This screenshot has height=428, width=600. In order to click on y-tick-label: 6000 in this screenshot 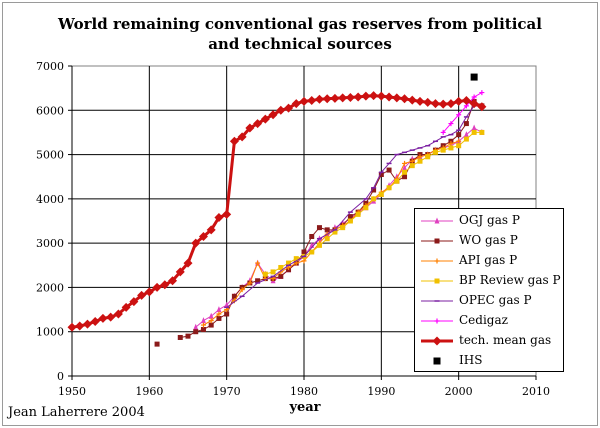, I will do `click(50, 110)`.